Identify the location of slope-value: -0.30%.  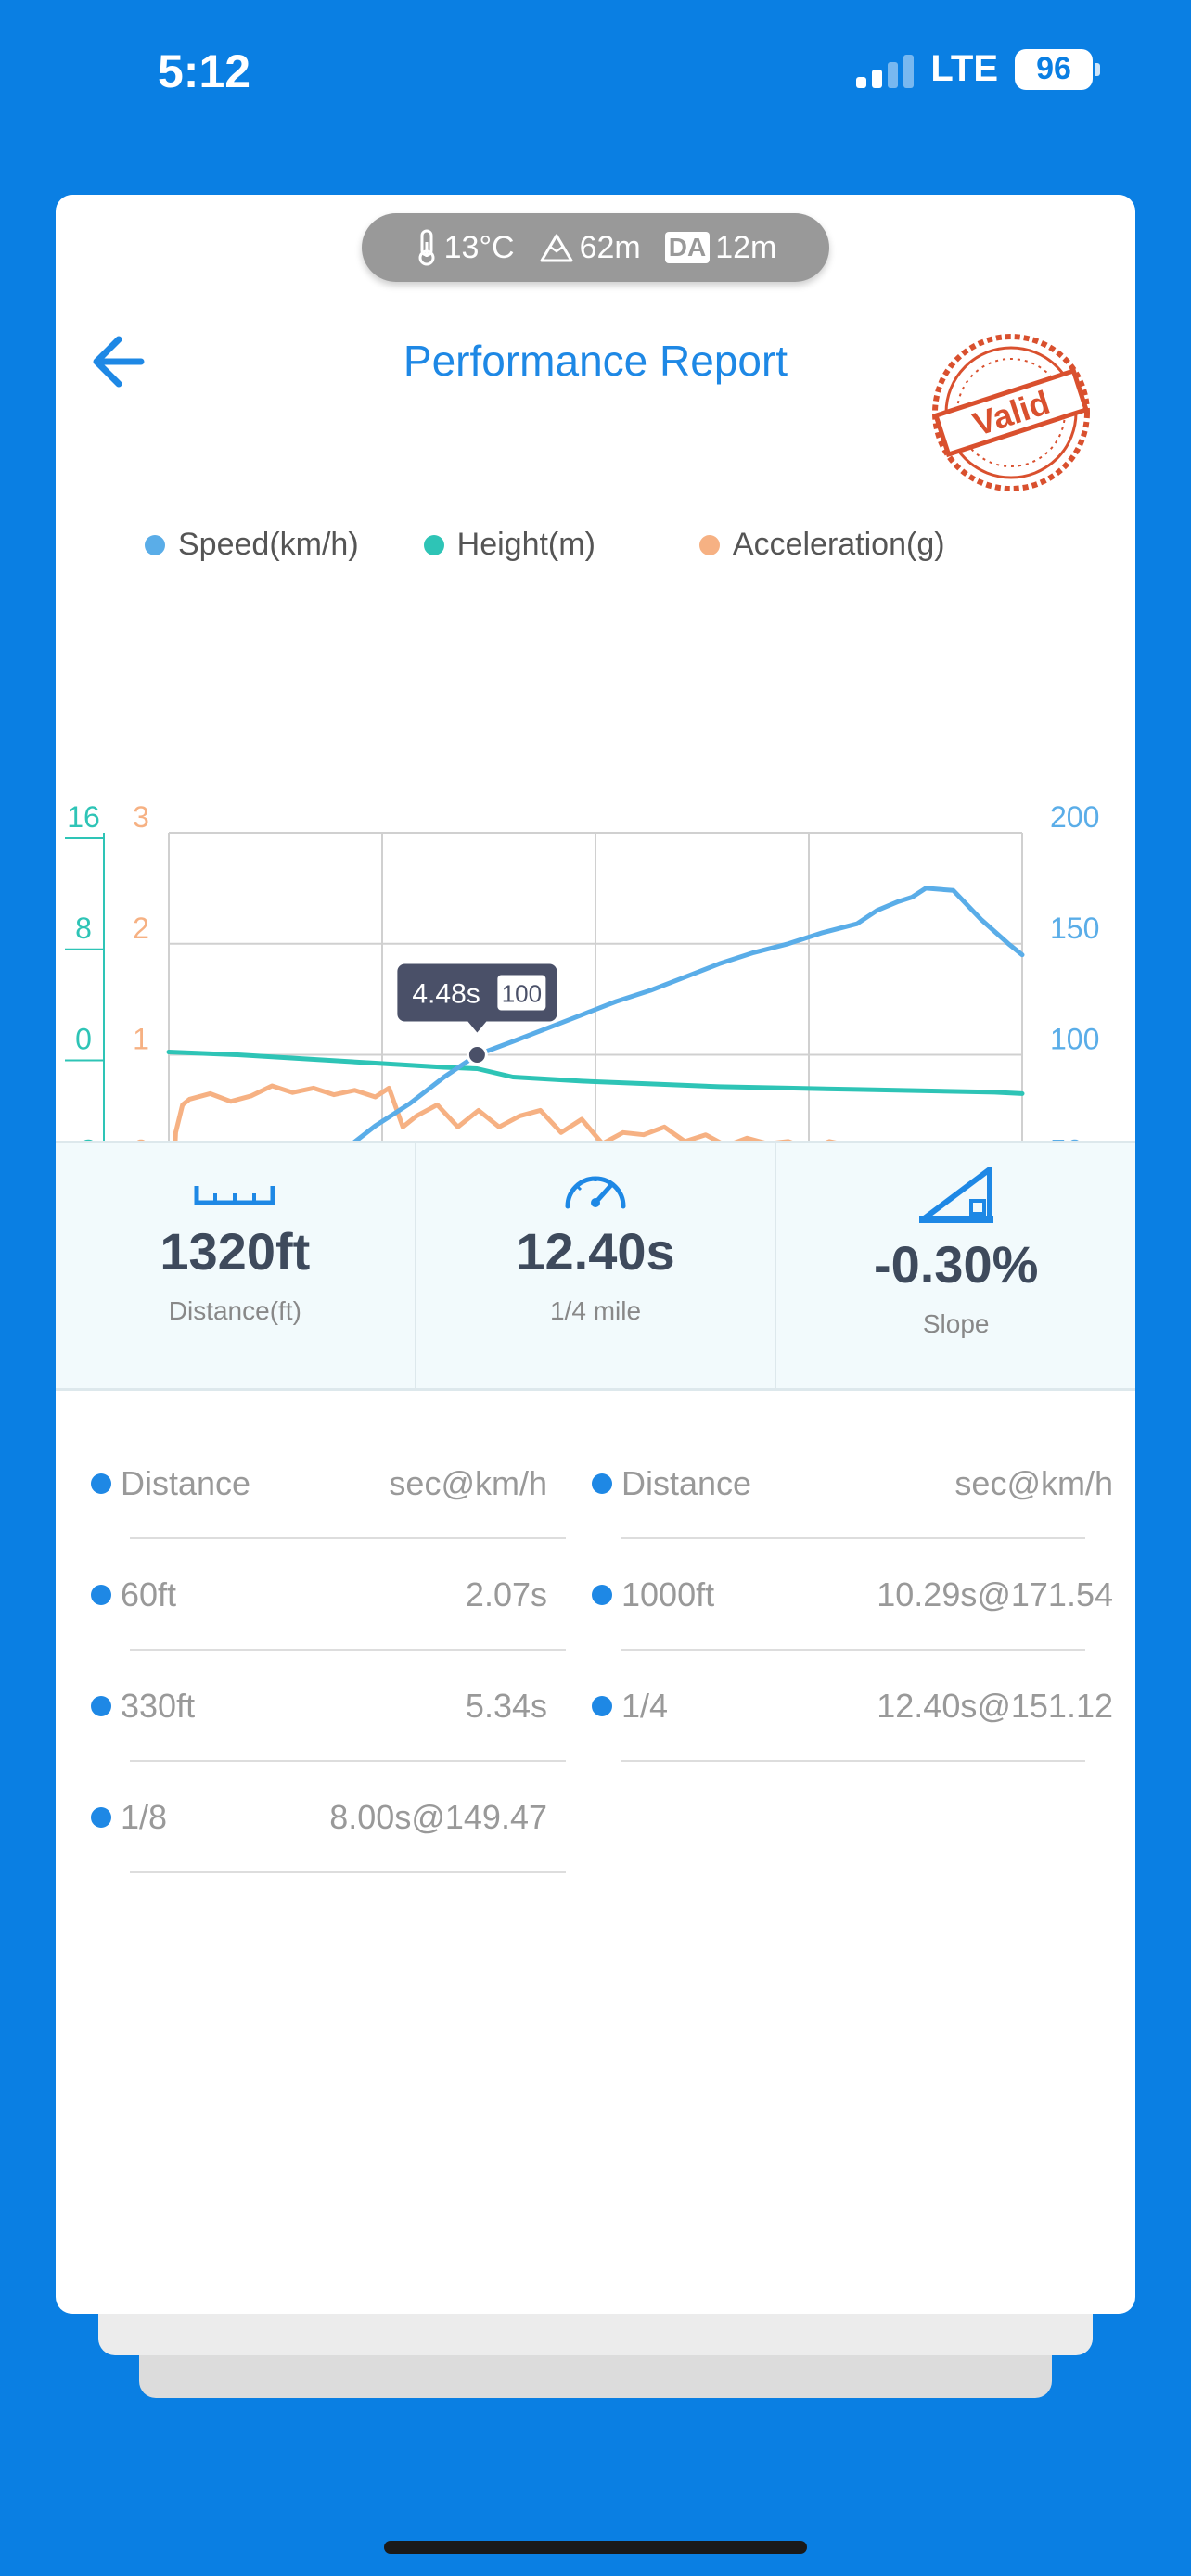
(956, 1264).